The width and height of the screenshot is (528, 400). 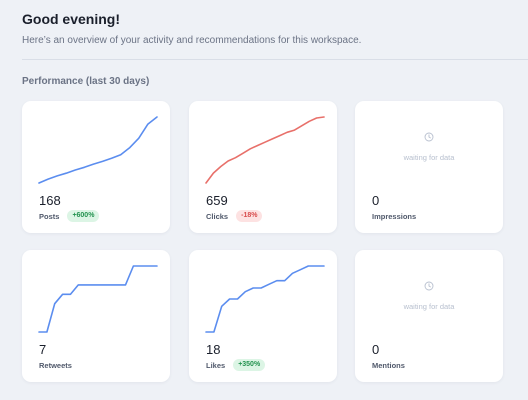 What do you see at coordinates (217, 200) in the screenshot?
I see `clicks-value: 659` at bounding box center [217, 200].